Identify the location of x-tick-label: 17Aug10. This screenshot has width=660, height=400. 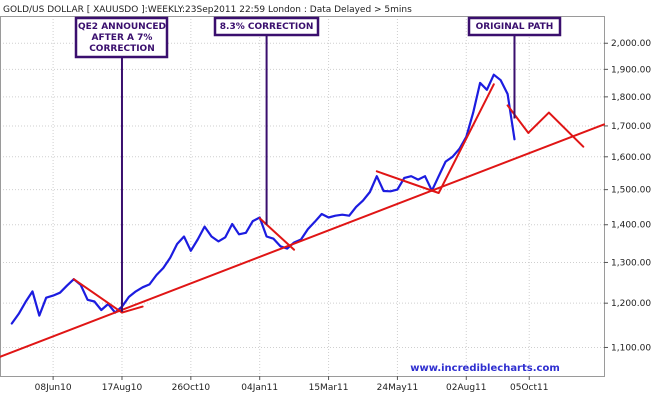
(122, 388).